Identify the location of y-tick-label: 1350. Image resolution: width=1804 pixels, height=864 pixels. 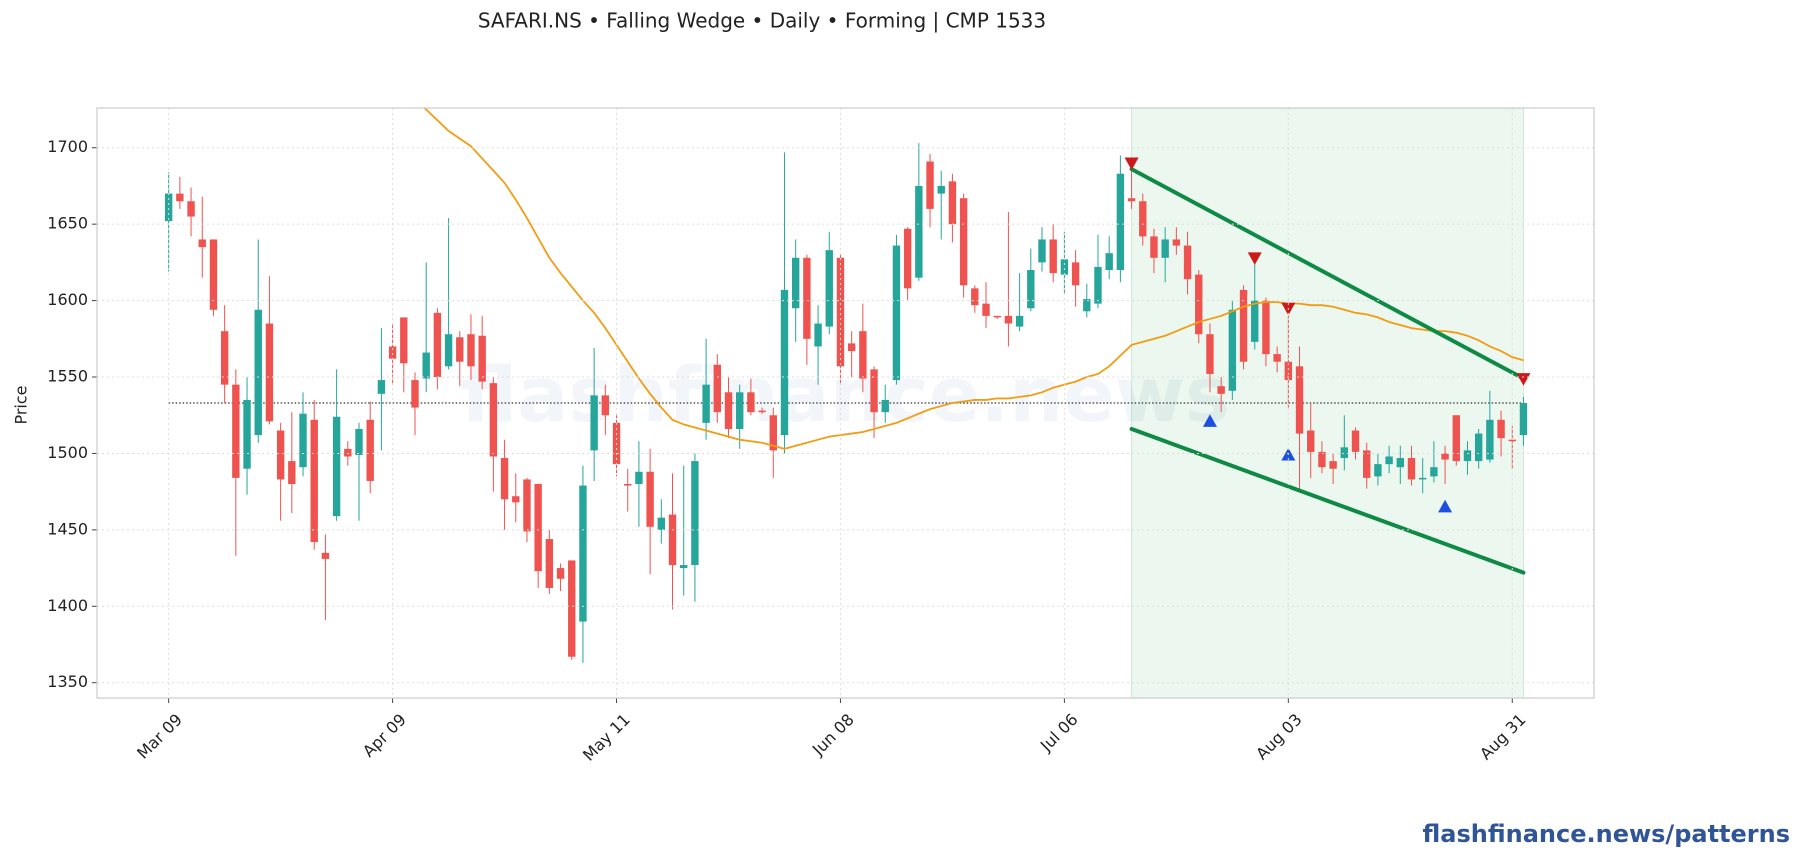
(67, 681).